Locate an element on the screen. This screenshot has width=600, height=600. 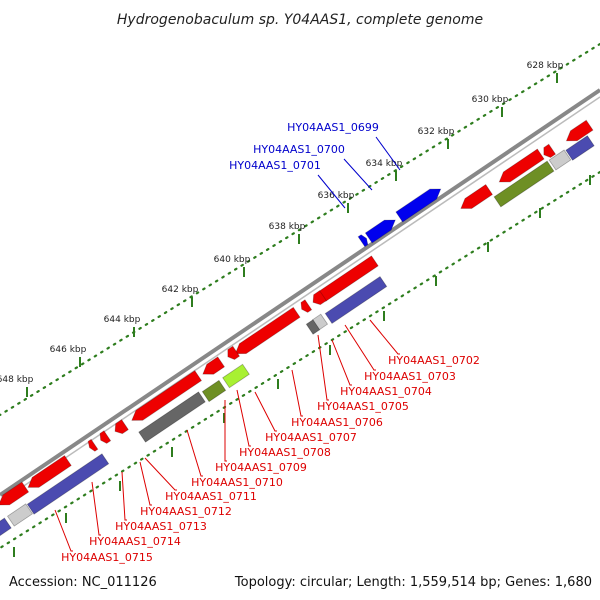
scale-label: 648 kbp is located at coordinates (17, 380).